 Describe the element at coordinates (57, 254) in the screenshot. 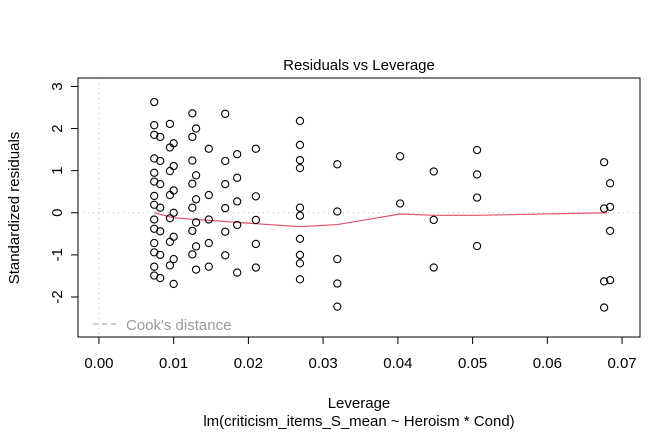

I see `y-tick-label: -1` at that location.